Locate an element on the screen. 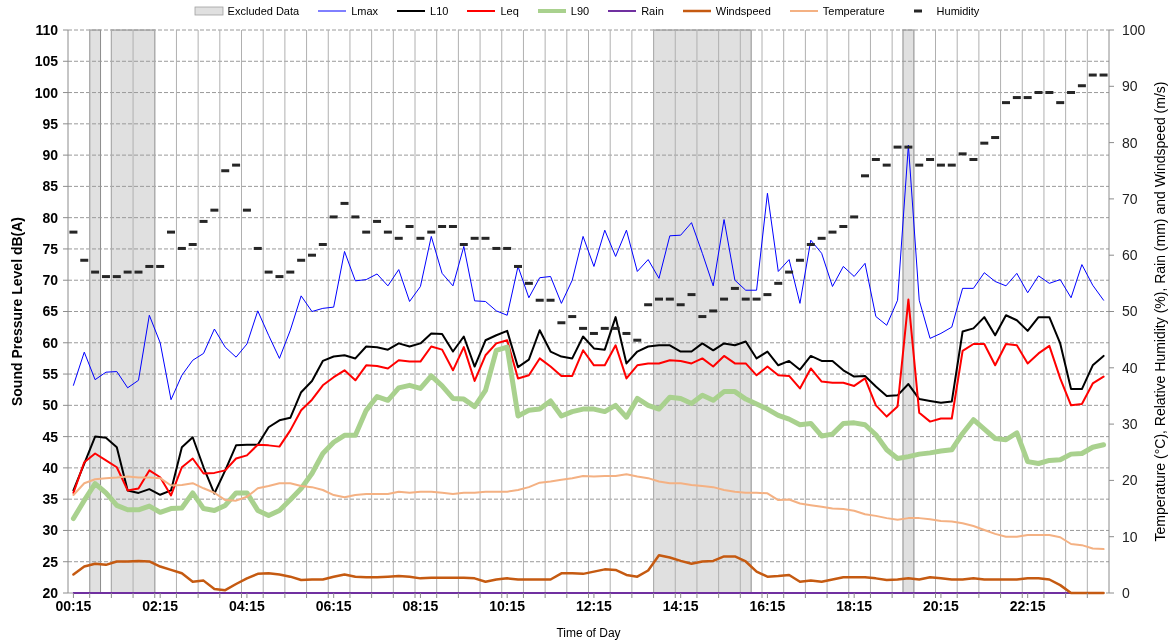  x-tick-label: 04:15 is located at coordinates (247, 605).